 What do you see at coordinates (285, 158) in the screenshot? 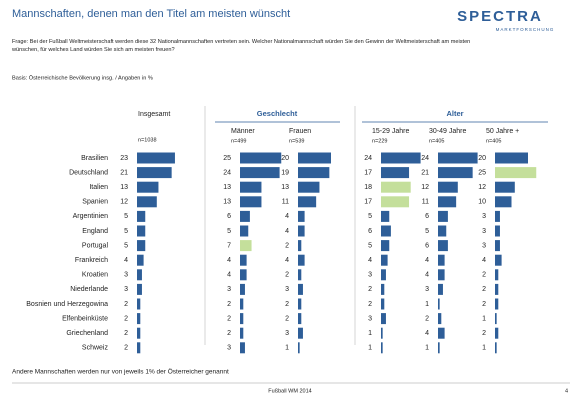
I see `value-label: 20` at bounding box center [285, 158].